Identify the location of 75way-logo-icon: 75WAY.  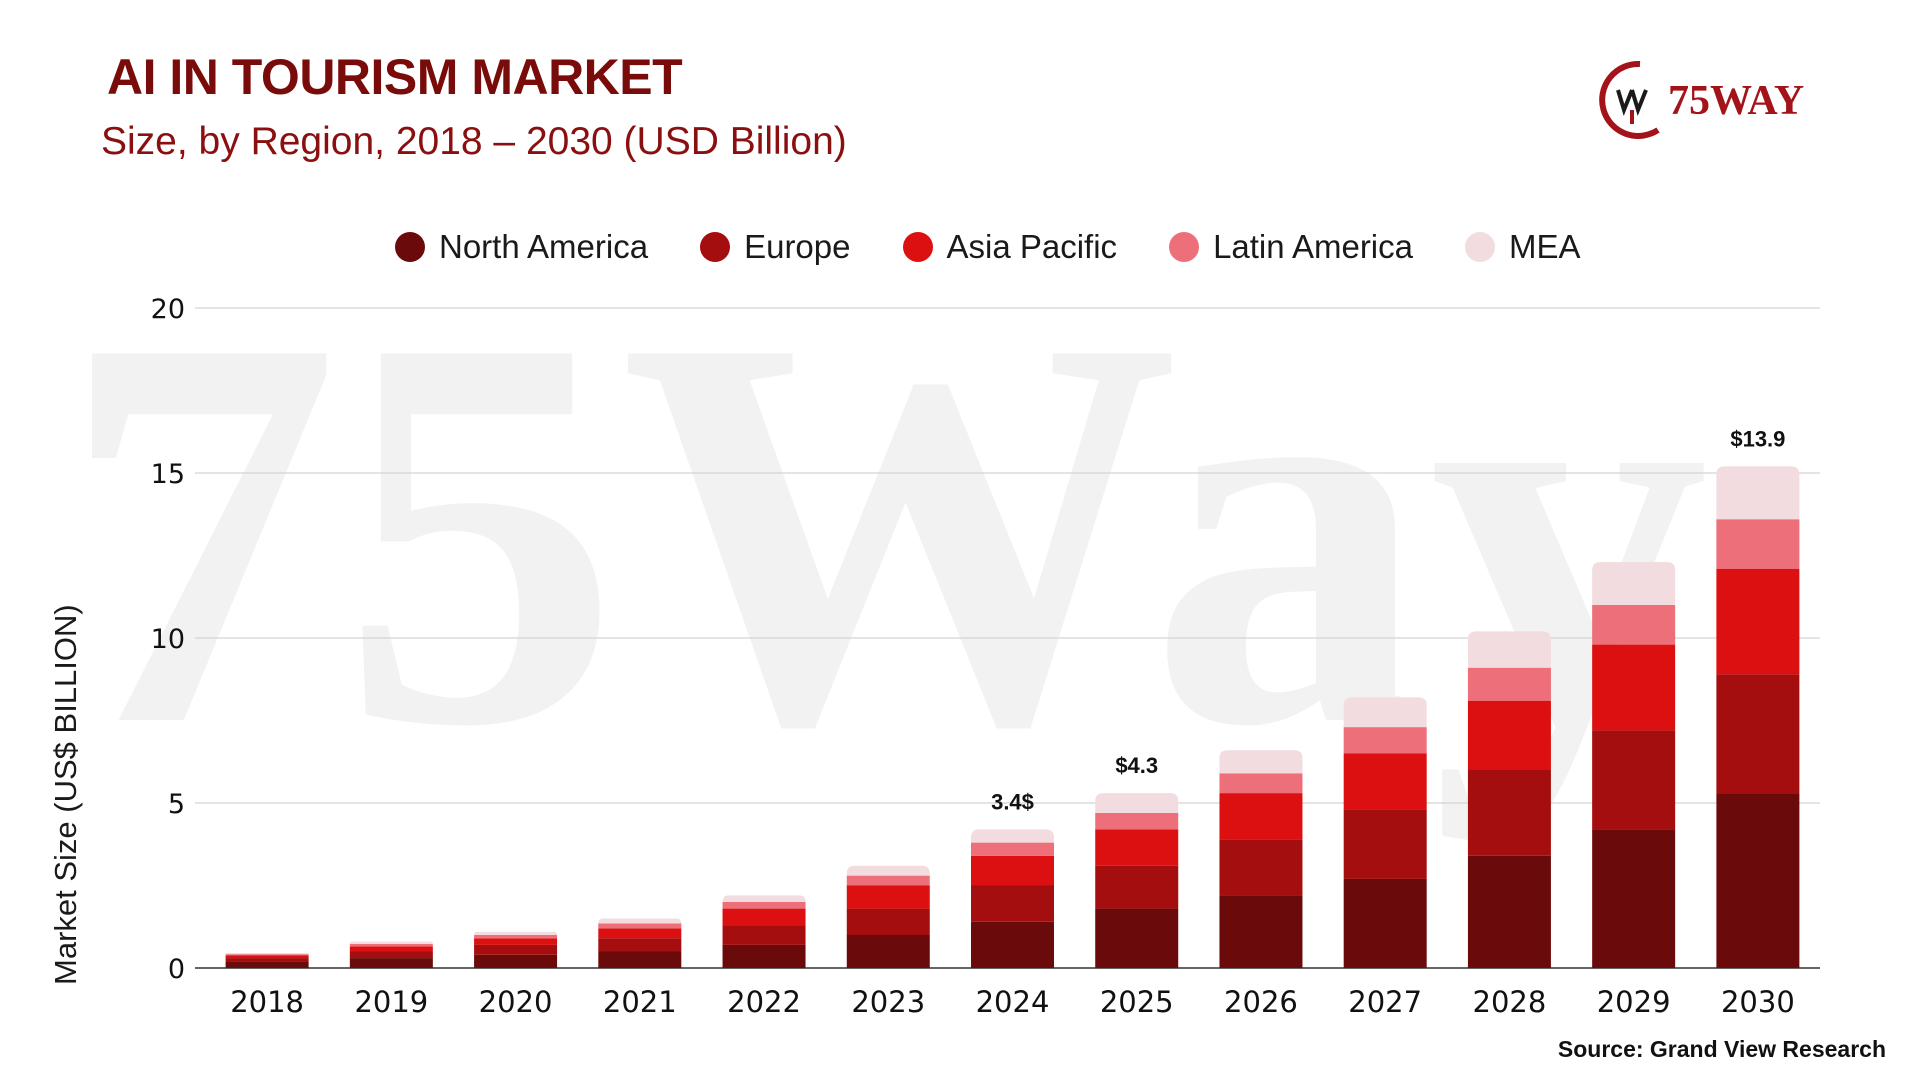
(1701, 99).